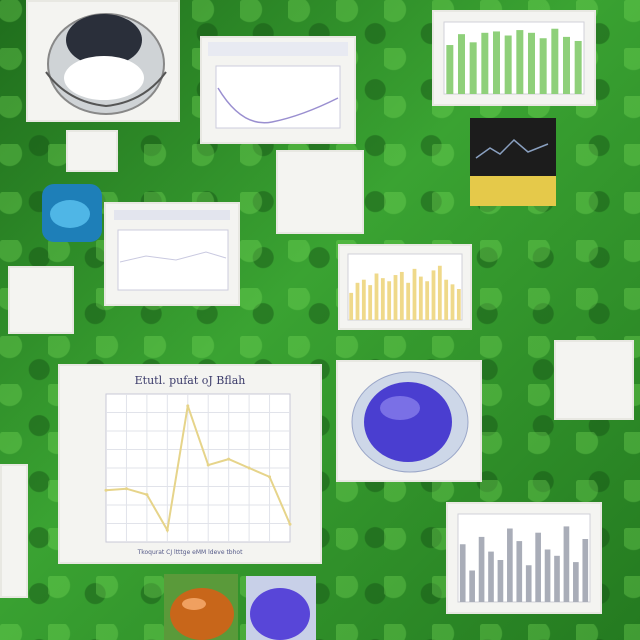 This screenshot has height=640, width=640. I want to click on gray-bar-chart, so click(524, 558).